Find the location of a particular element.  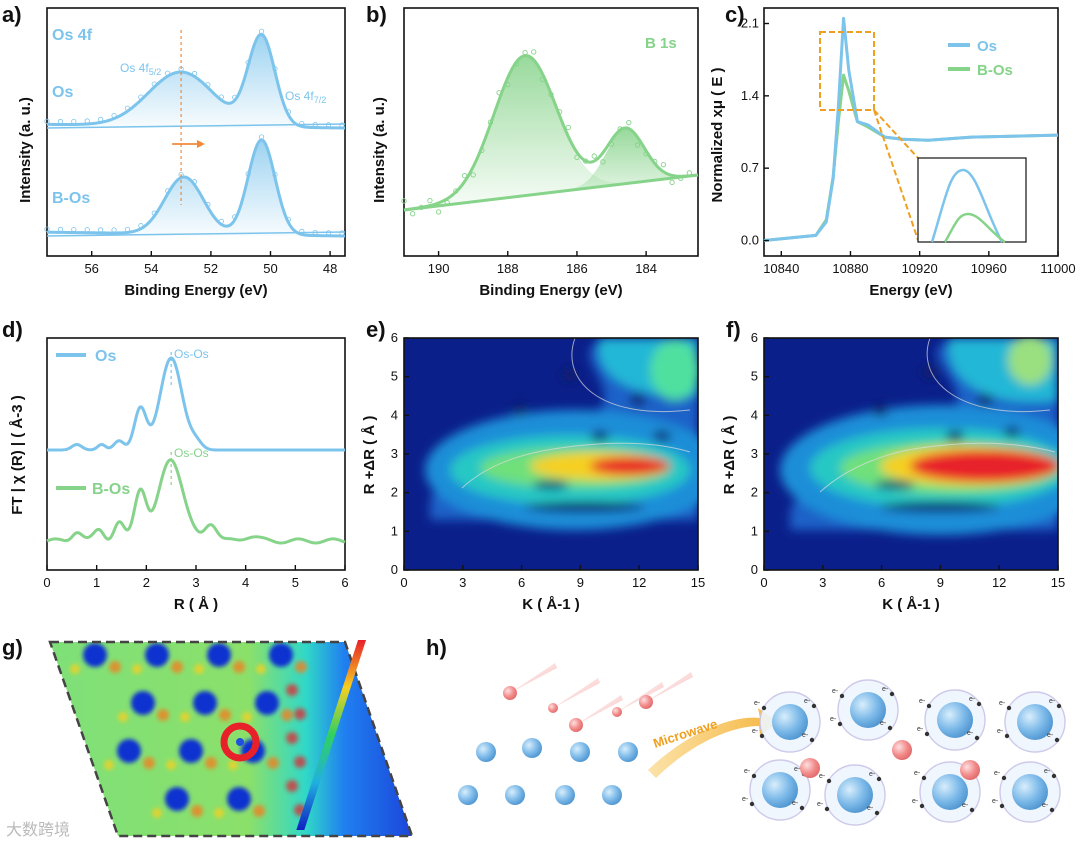

panel-f-label: f) is located at coordinates (733, 329).